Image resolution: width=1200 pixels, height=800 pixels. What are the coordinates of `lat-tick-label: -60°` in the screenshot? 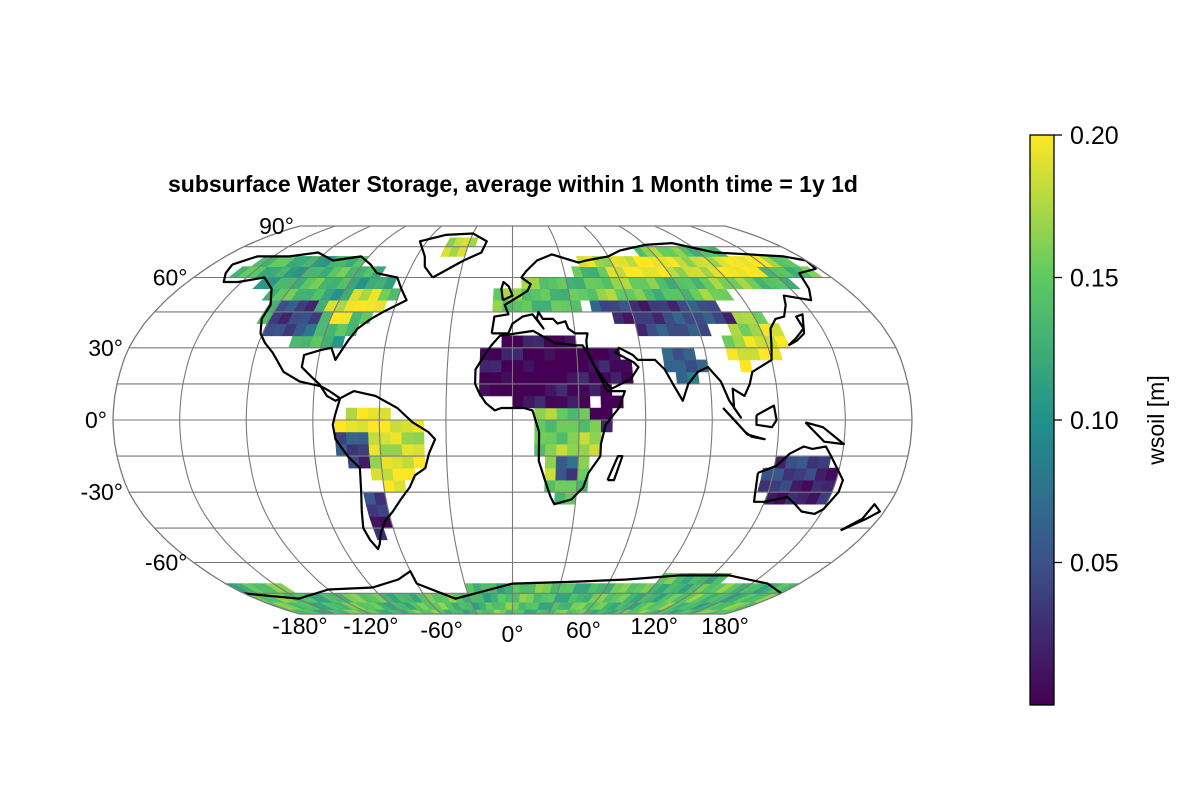 It's located at (166, 563).